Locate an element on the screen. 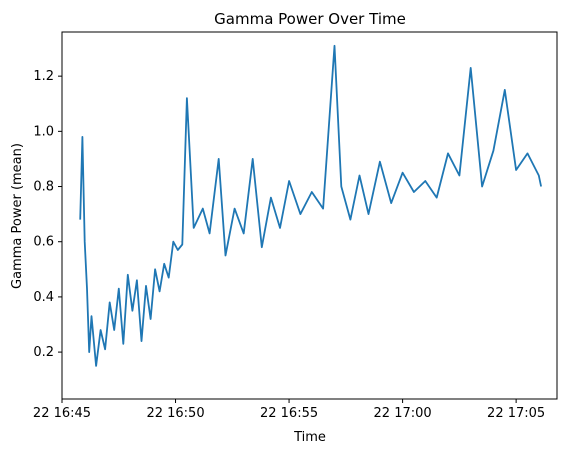 Image resolution: width=567 pixels, height=455 pixels. x-axis-label: Time is located at coordinates (309, 437).